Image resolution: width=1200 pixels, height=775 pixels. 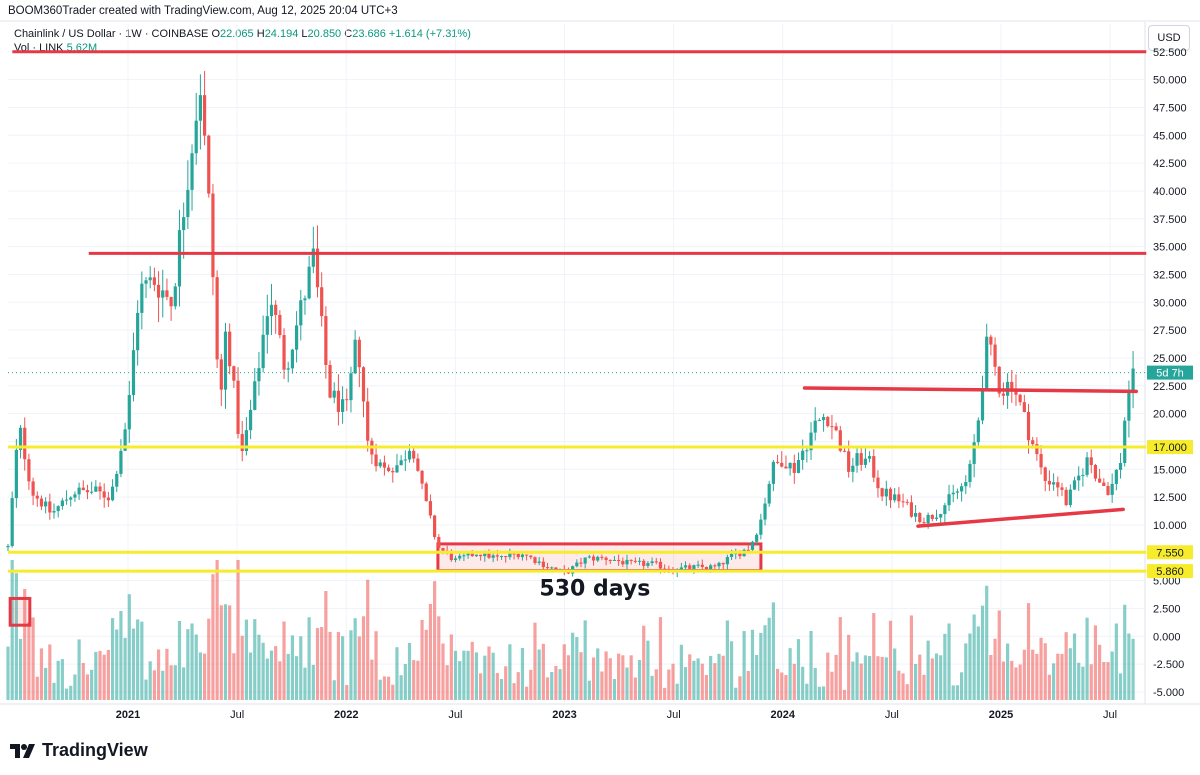 I want to click on price-label-text: 5.860, so click(x=1170, y=572).